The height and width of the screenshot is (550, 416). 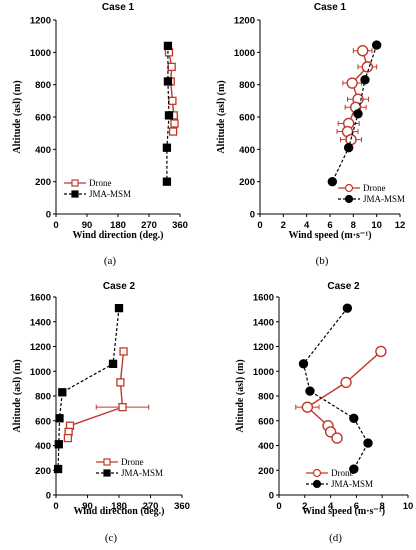 What do you see at coordinates (117, 235) in the screenshot?
I see `x-axis-label: Wind direction (deg.)` at bounding box center [117, 235].